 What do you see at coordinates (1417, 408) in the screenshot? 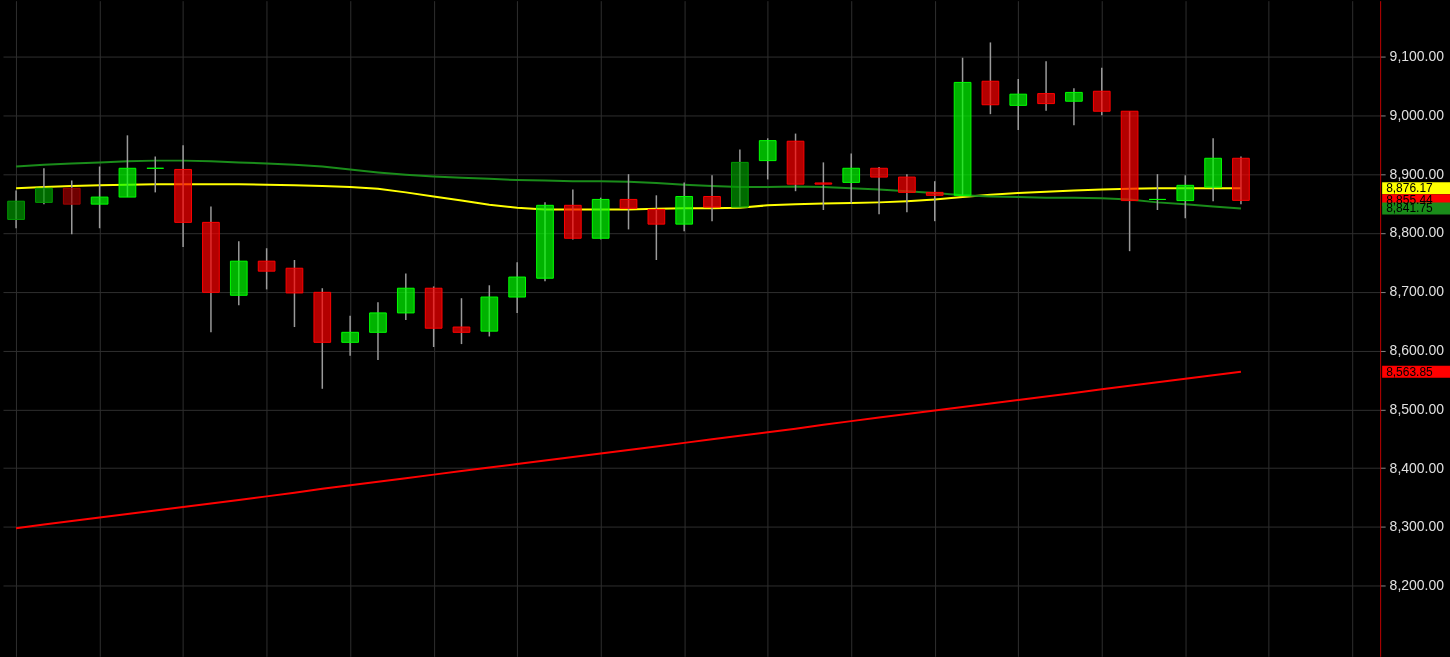
I see `y-tick-label: 8,500.00` at bounding box center [1417, 408].